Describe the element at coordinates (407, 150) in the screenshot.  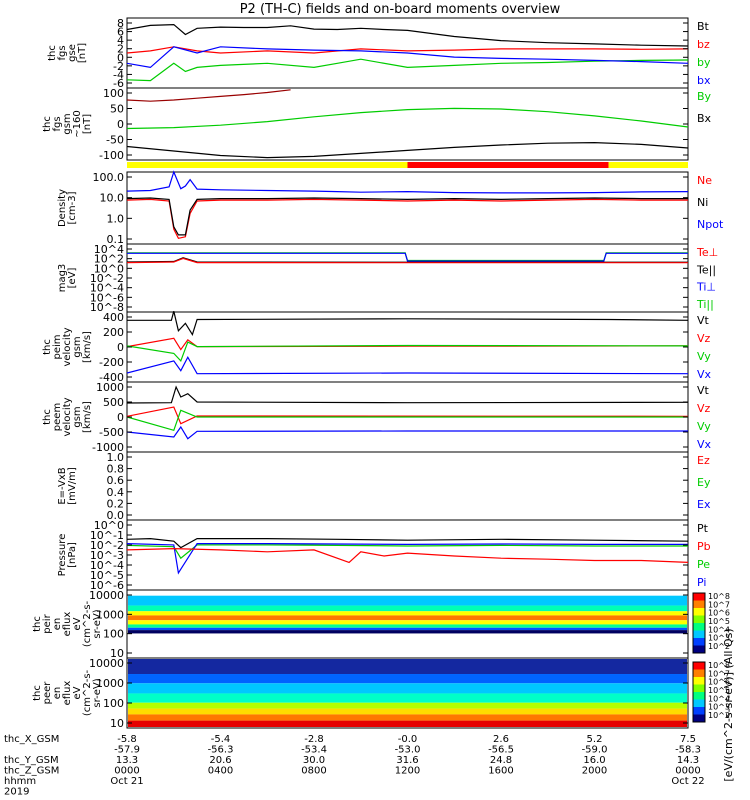
I see `series-line-Bx` at that location.